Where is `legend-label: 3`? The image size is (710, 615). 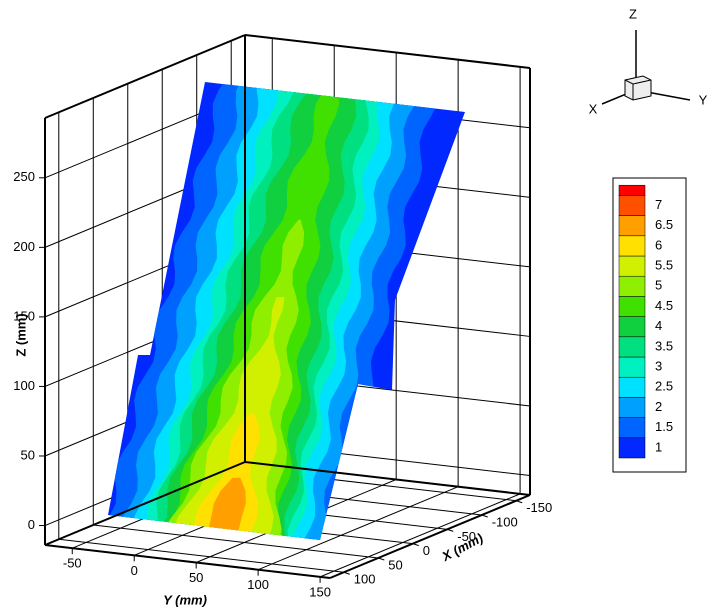 legend-label: 3 is located at coordinates (658, 366).